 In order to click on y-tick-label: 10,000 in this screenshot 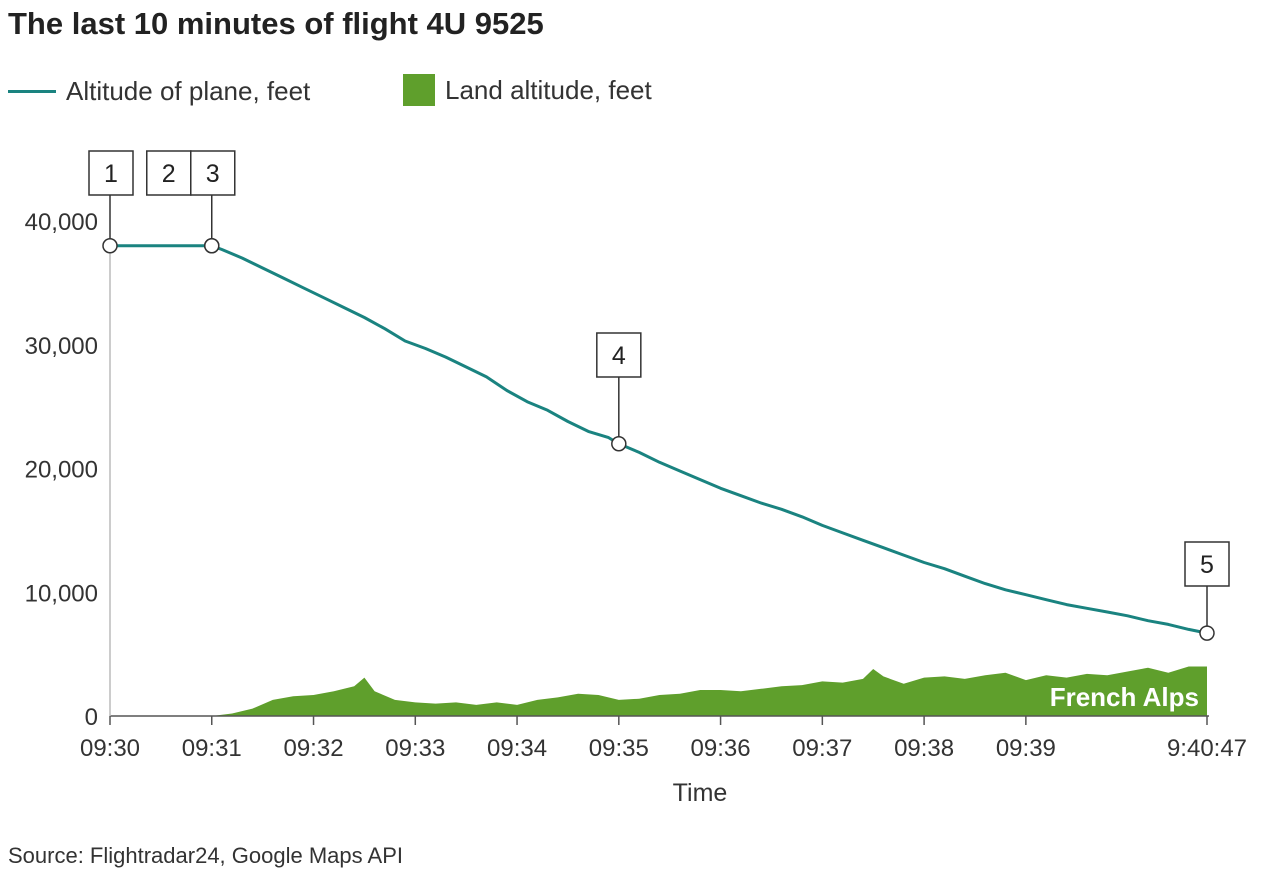, I will do `click(61, 593)`.